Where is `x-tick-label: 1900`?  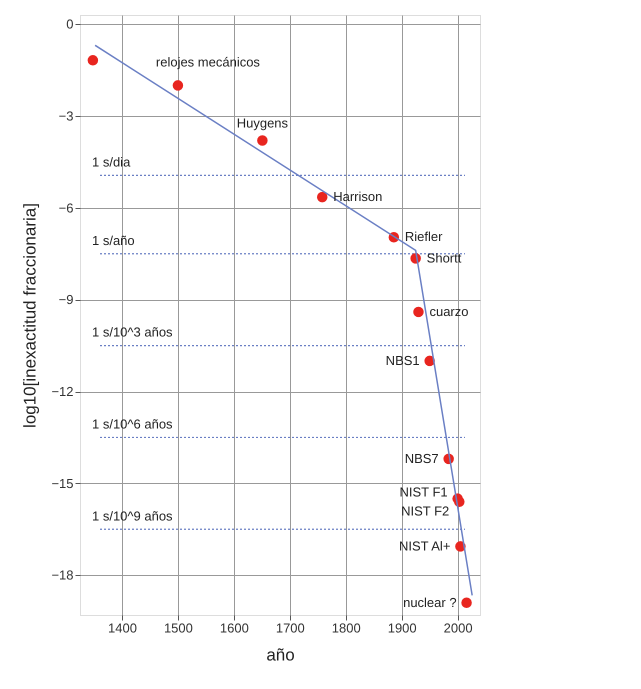 x-tick-label: 1900 is located at coordinates (402, 628).